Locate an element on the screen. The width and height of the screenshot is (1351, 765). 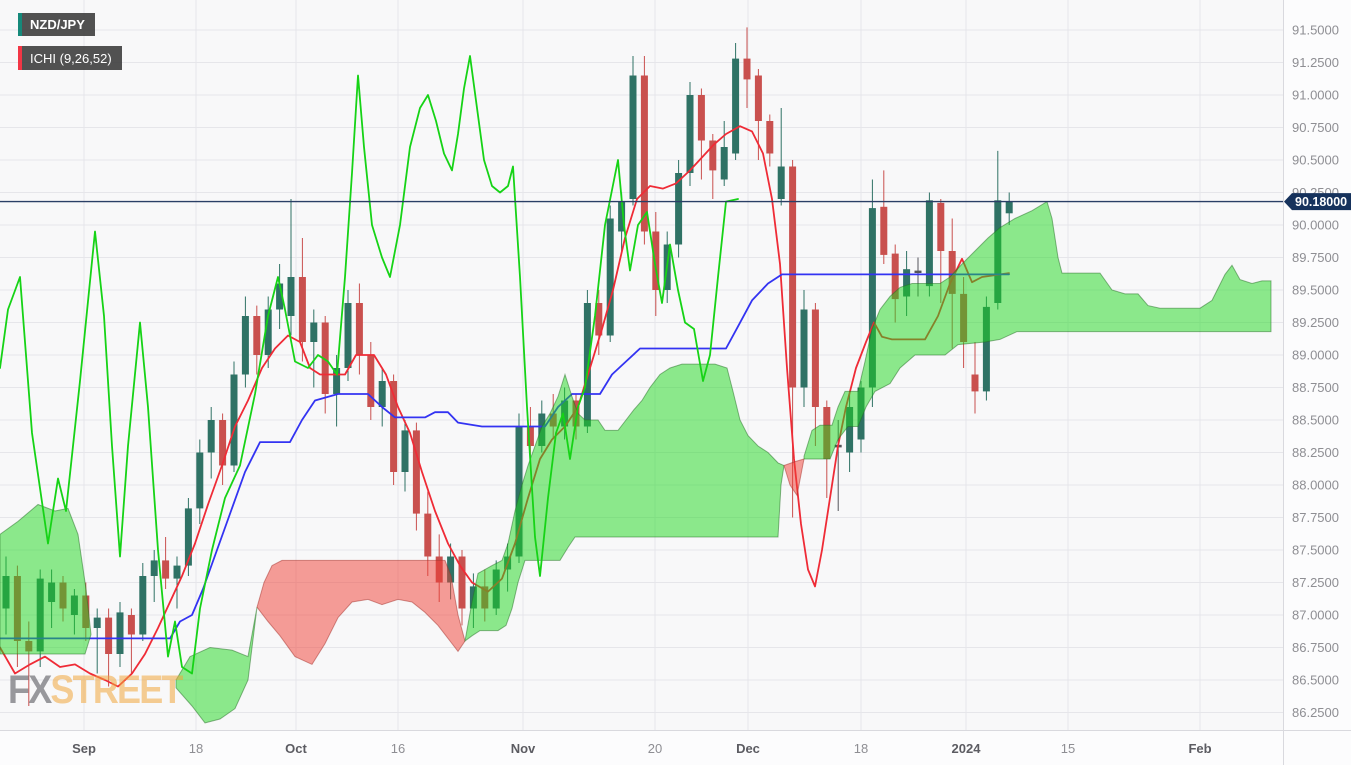
indicator-legend: ICHI (9,26,52) is located at coordinates (70, 58).